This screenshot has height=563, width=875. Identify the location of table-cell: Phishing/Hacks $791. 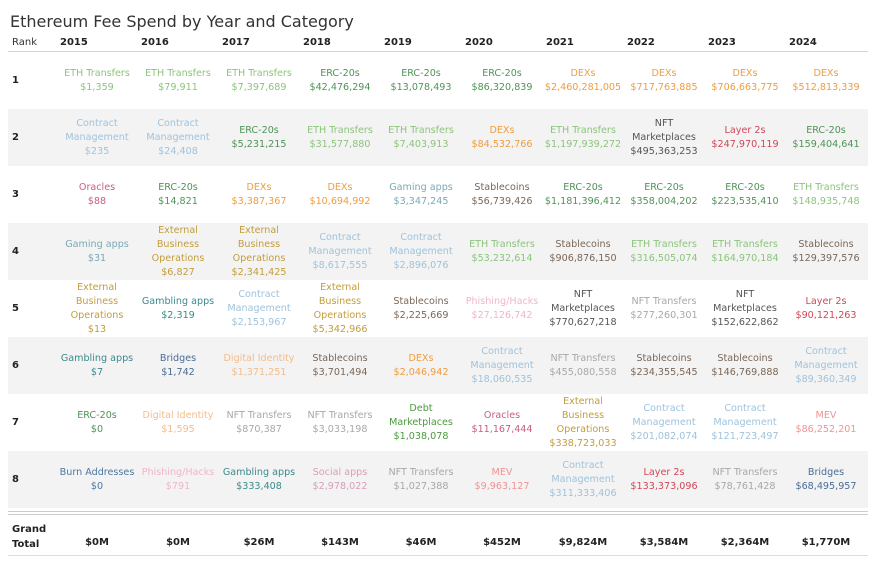
(178, 479).